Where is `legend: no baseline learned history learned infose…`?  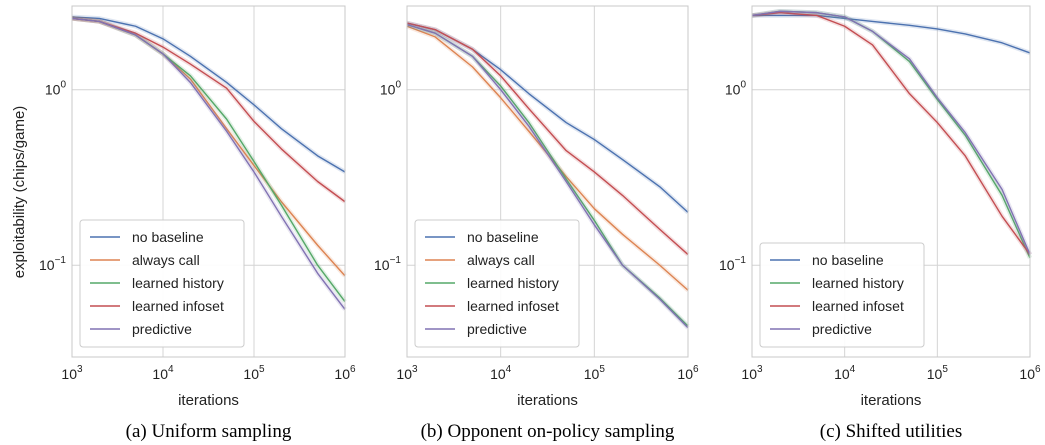
legend: no baseline learned history learned infose… is located at coordinates (842, 295).